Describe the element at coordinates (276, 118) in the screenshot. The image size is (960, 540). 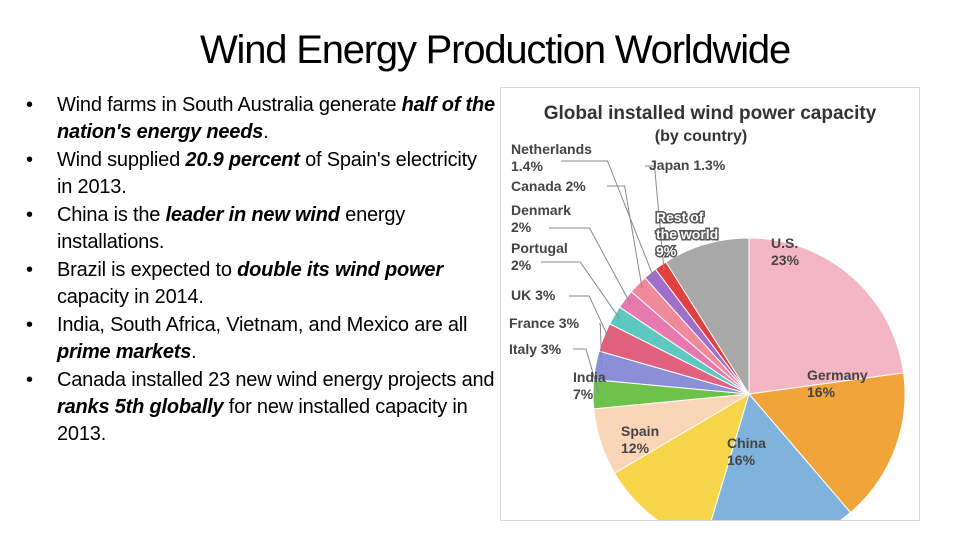
I see `bullet-emphasis: half of the nation's energy needs` at that location.